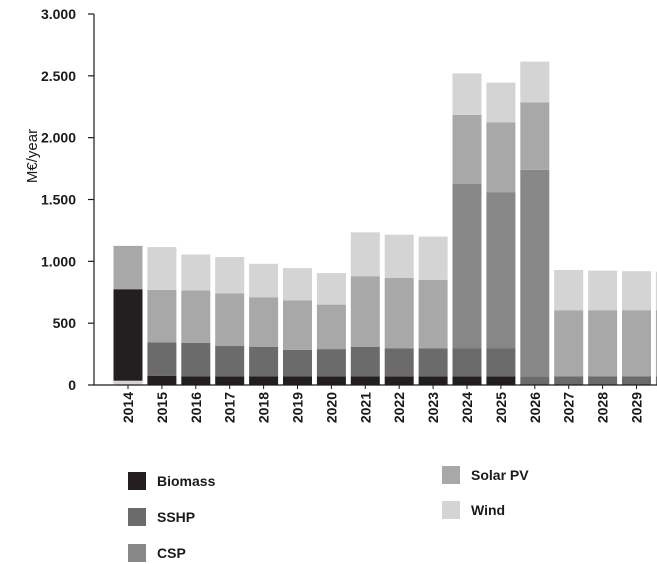 The height and width of the screenshot is (564, 657). I want to click on x-tick-label: 2015, so click(162, 407).